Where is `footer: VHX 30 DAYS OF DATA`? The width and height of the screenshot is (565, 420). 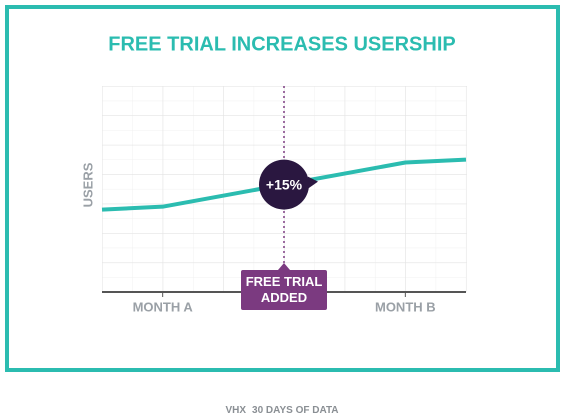 footer: VHX 30 DAYS OF DATA is located at coordinates (281, 410).